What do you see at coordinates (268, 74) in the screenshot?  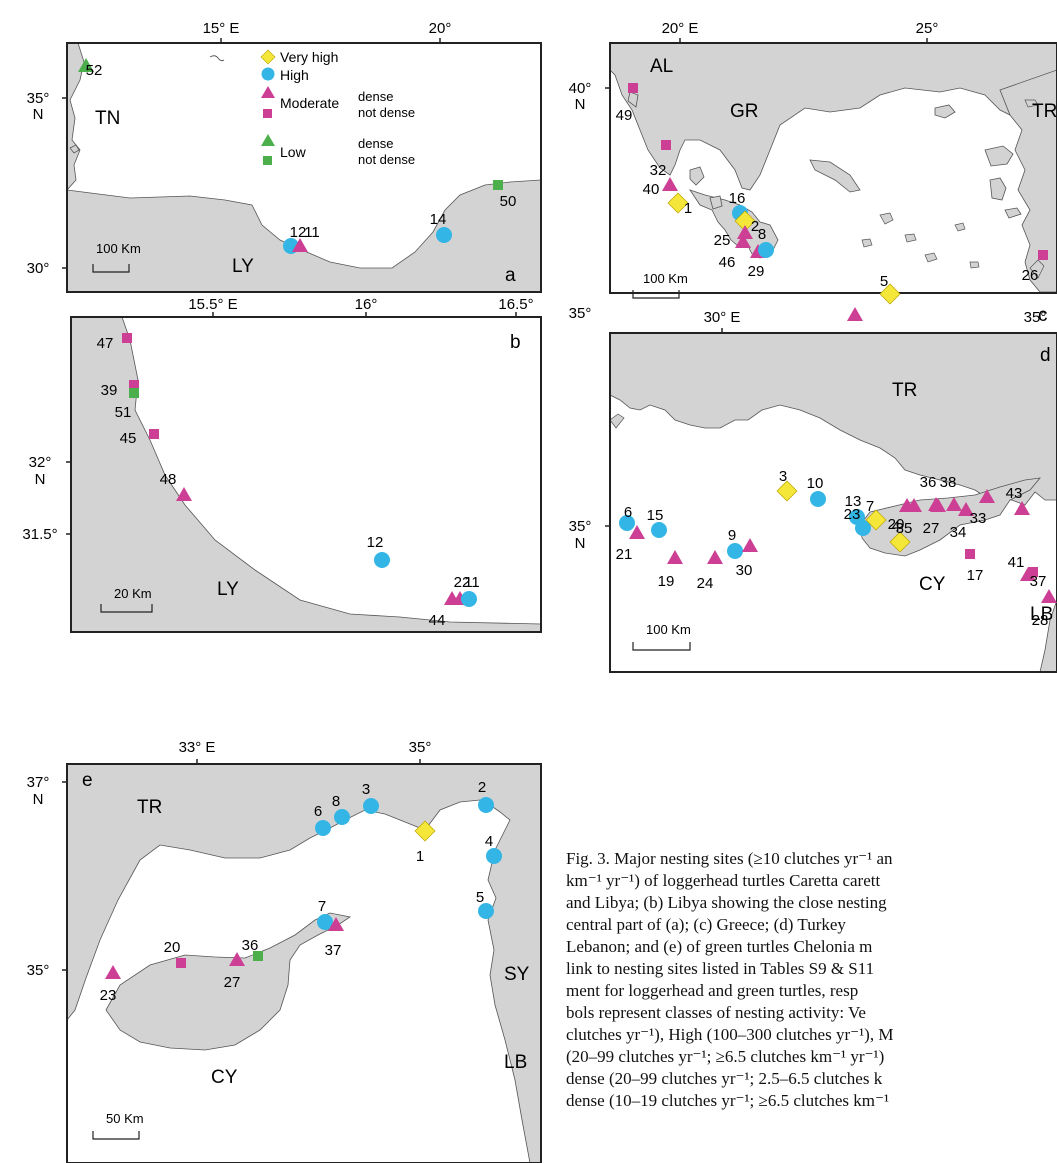 I see `legend-high-symbol` at bounding box center [268, 74].